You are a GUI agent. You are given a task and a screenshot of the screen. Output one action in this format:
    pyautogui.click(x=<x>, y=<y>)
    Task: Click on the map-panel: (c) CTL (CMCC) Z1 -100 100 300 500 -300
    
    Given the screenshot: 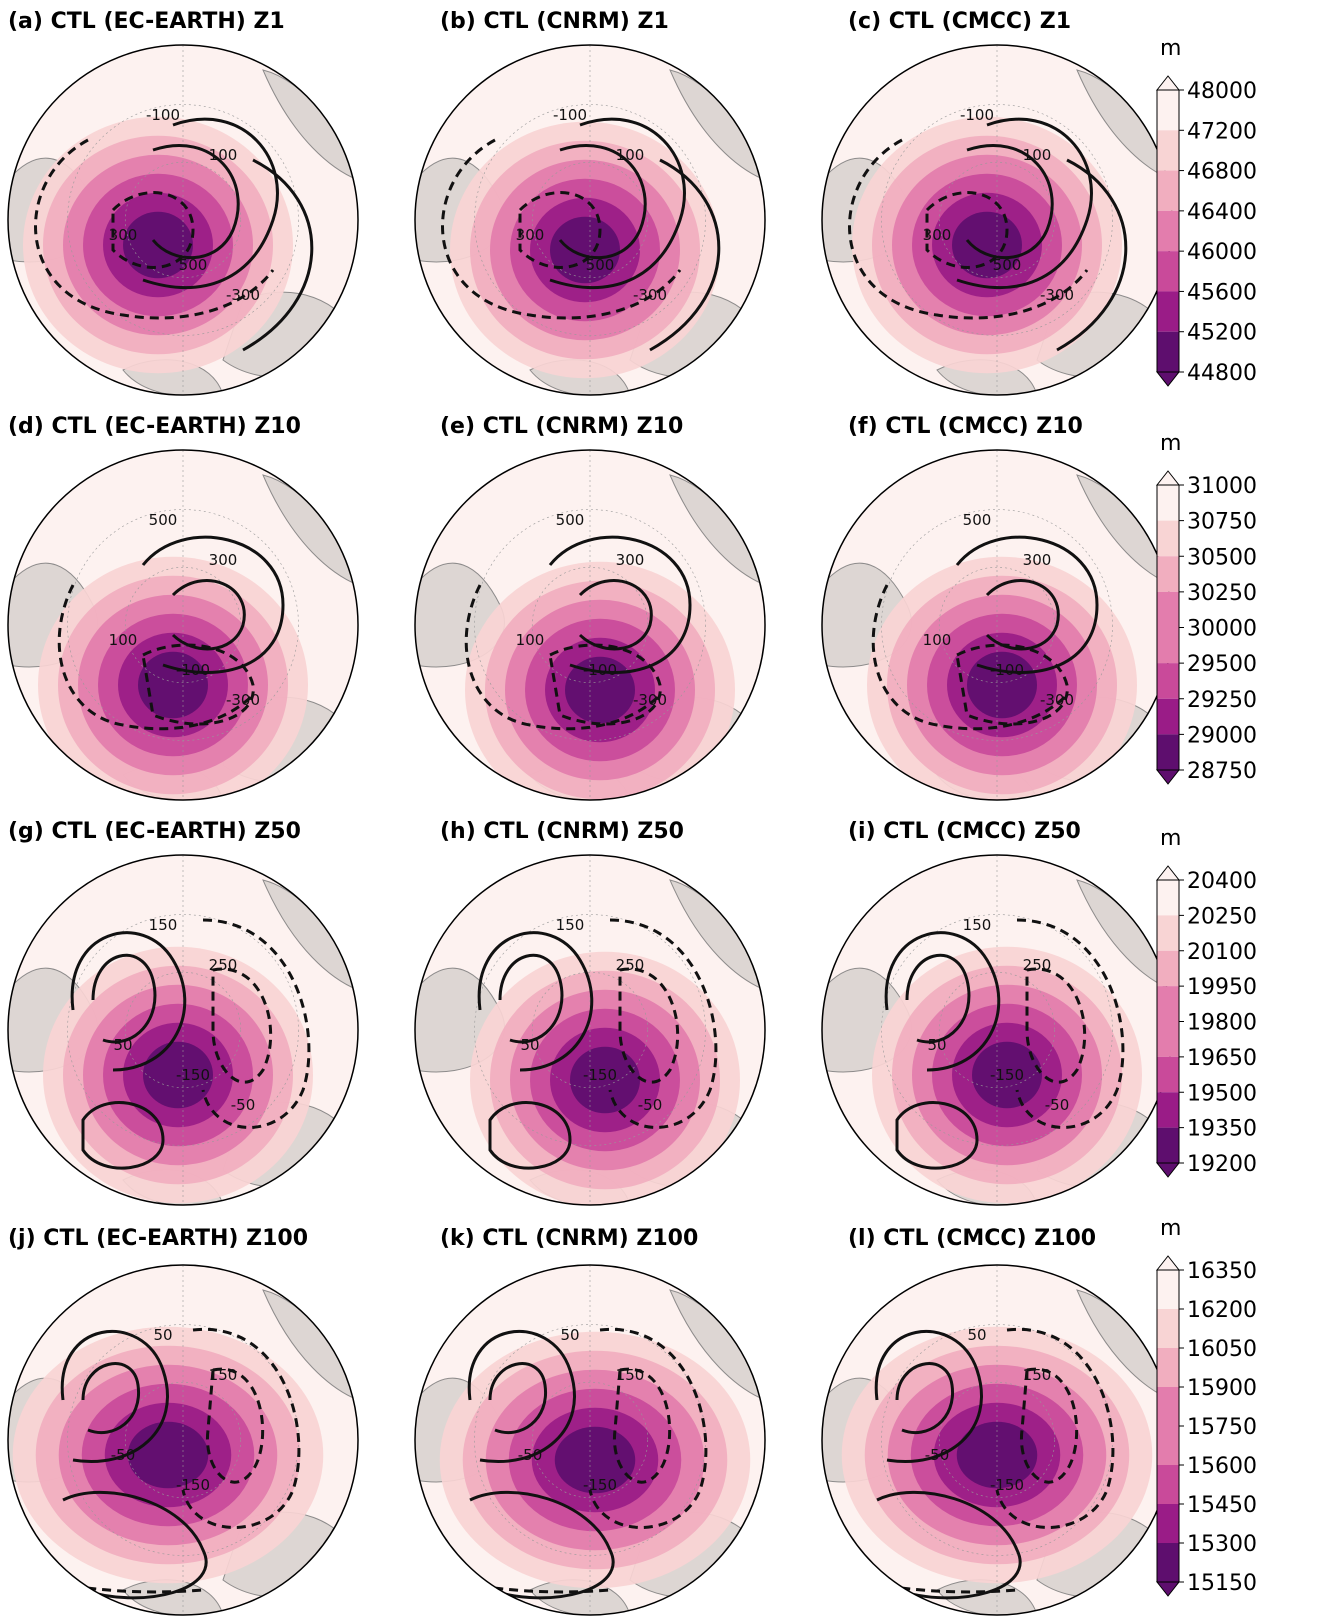 What is the action you would take?
    pyautogui.click(x=997, y=202)
    